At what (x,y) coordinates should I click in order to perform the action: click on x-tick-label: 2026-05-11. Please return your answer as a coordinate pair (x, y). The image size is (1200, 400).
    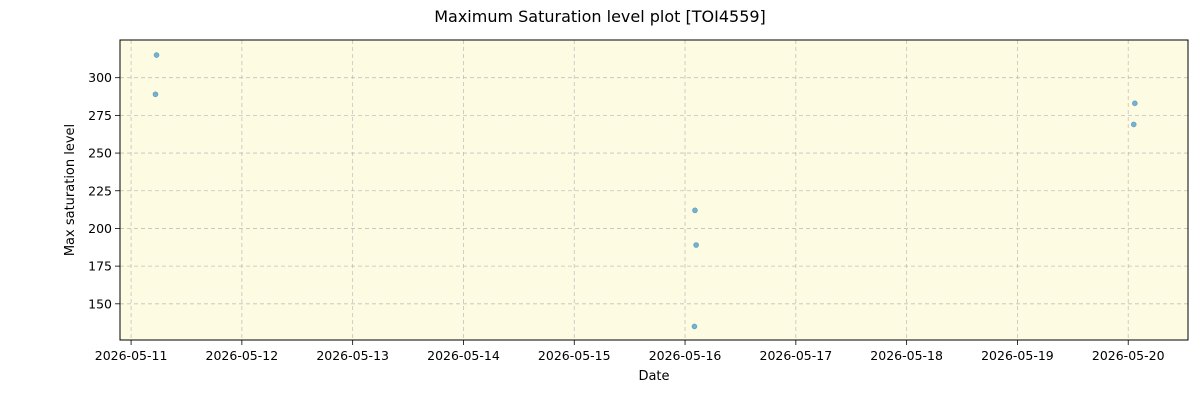
    Looking at the image, I should click on (131, 355).